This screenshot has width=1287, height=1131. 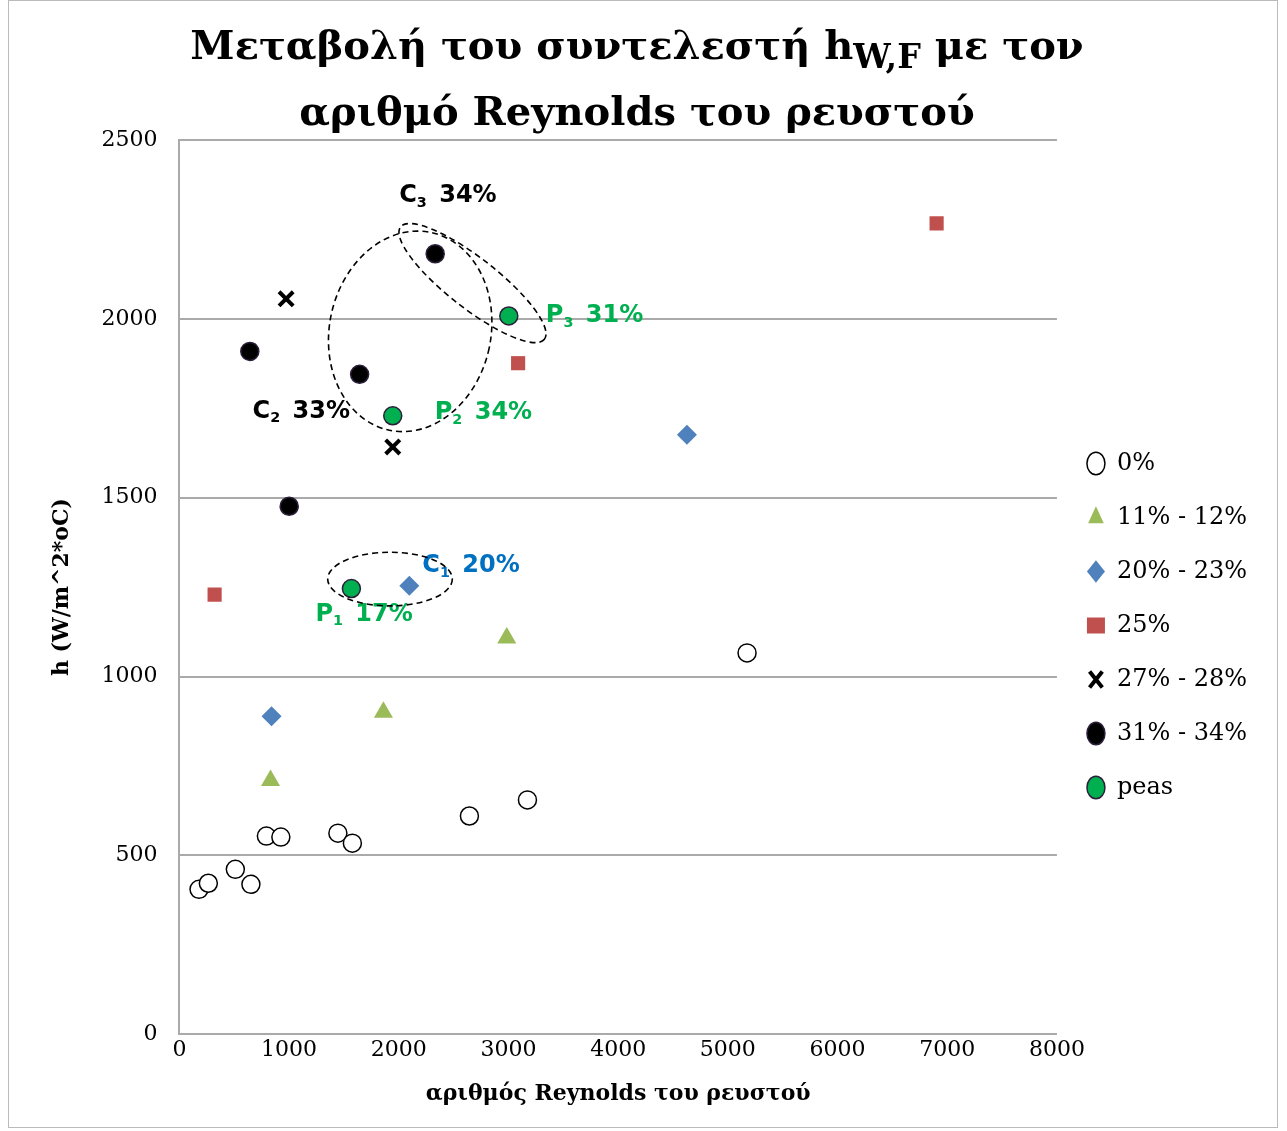 I want to click on y-axis-title: h (W/m^2*oC), so click(x=59, y=587).